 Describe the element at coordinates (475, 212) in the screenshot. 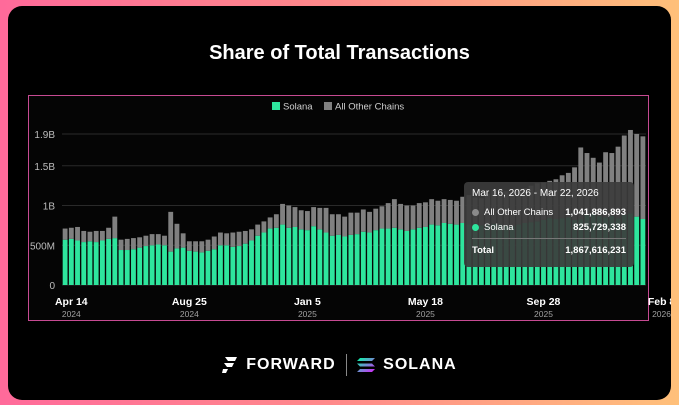

I see `other-chains-dot-icon` at that location.